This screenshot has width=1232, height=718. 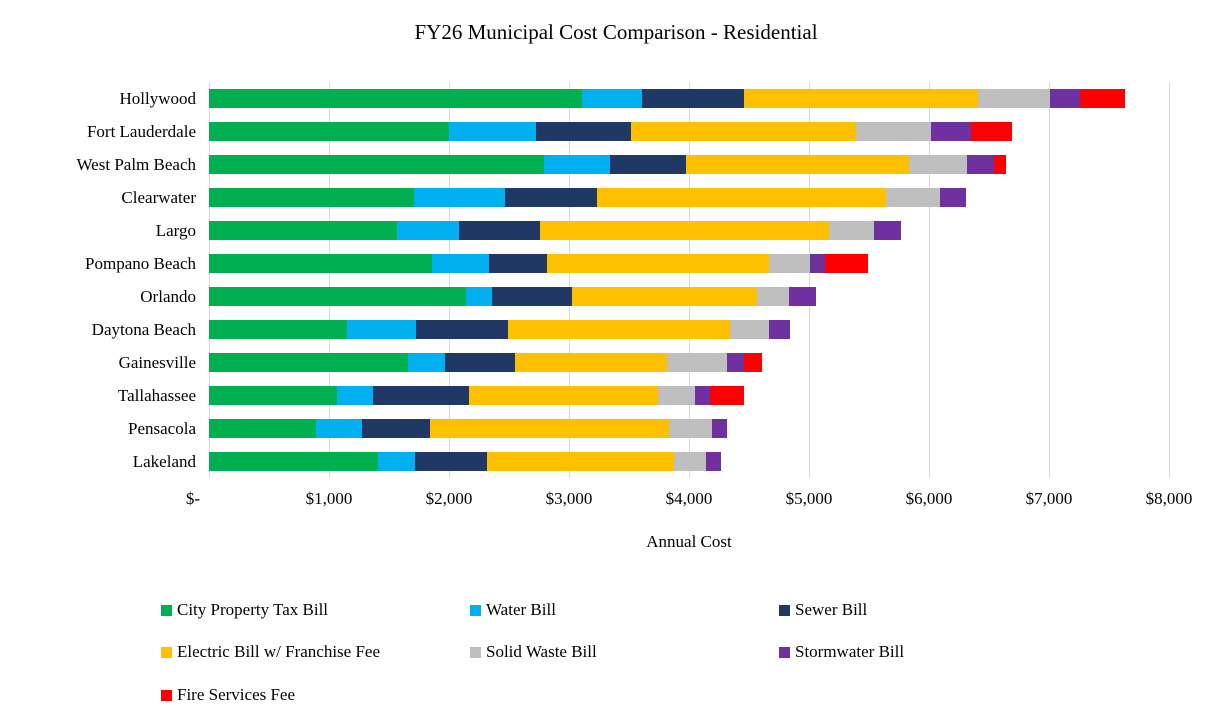 I want to click on legend-label: Solid Waste Bill, so click(x=541, y=651).